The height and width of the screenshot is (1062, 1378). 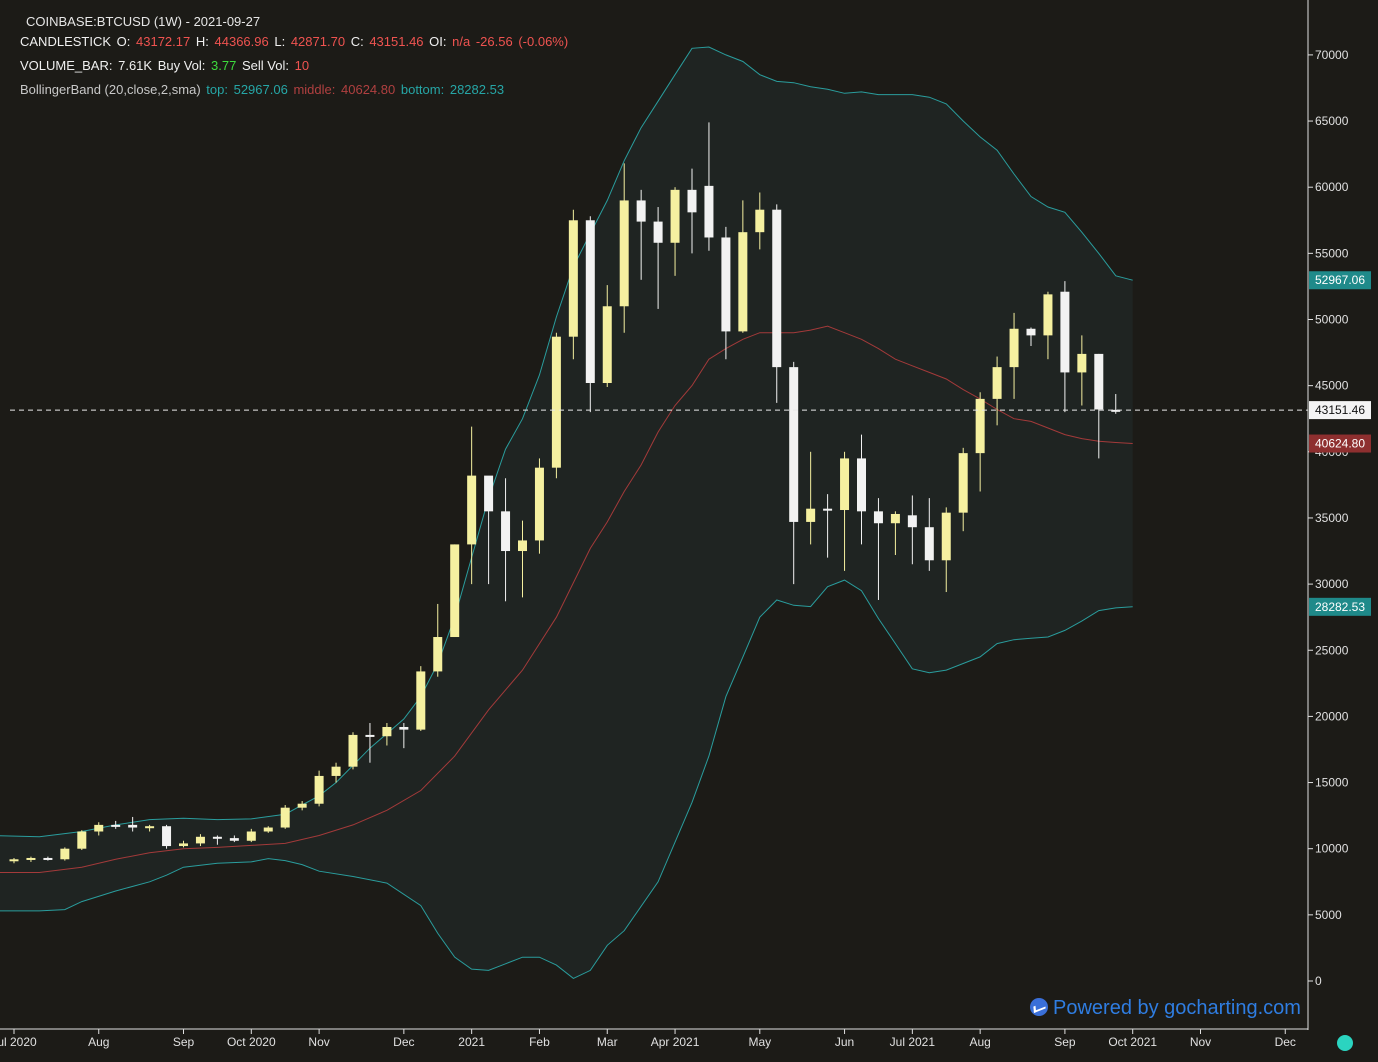 What do you see at coordinates (163, 41) in the screenshot?
I see `open-value: 43172.17` at bounding box center [163, 41].